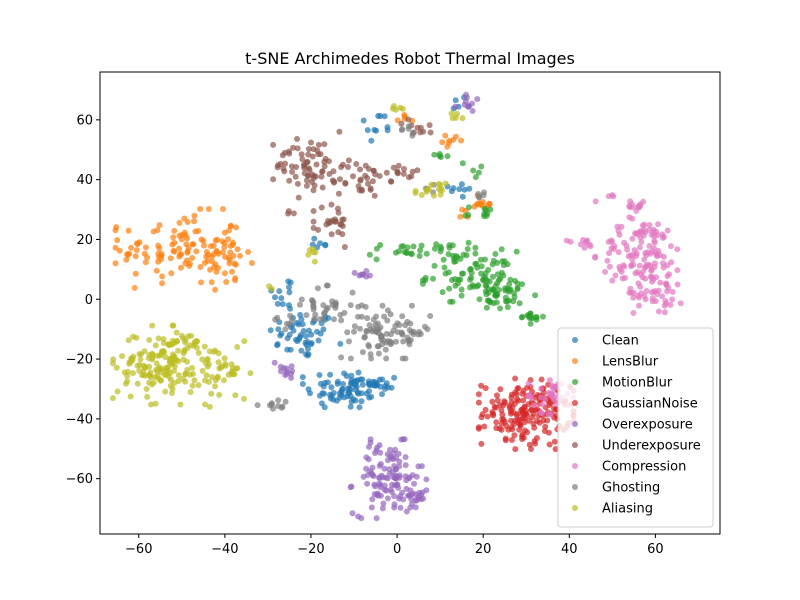 This screenshot has height=600, width=800. I want to click on x-tick-label: 40, so click(569, 549).